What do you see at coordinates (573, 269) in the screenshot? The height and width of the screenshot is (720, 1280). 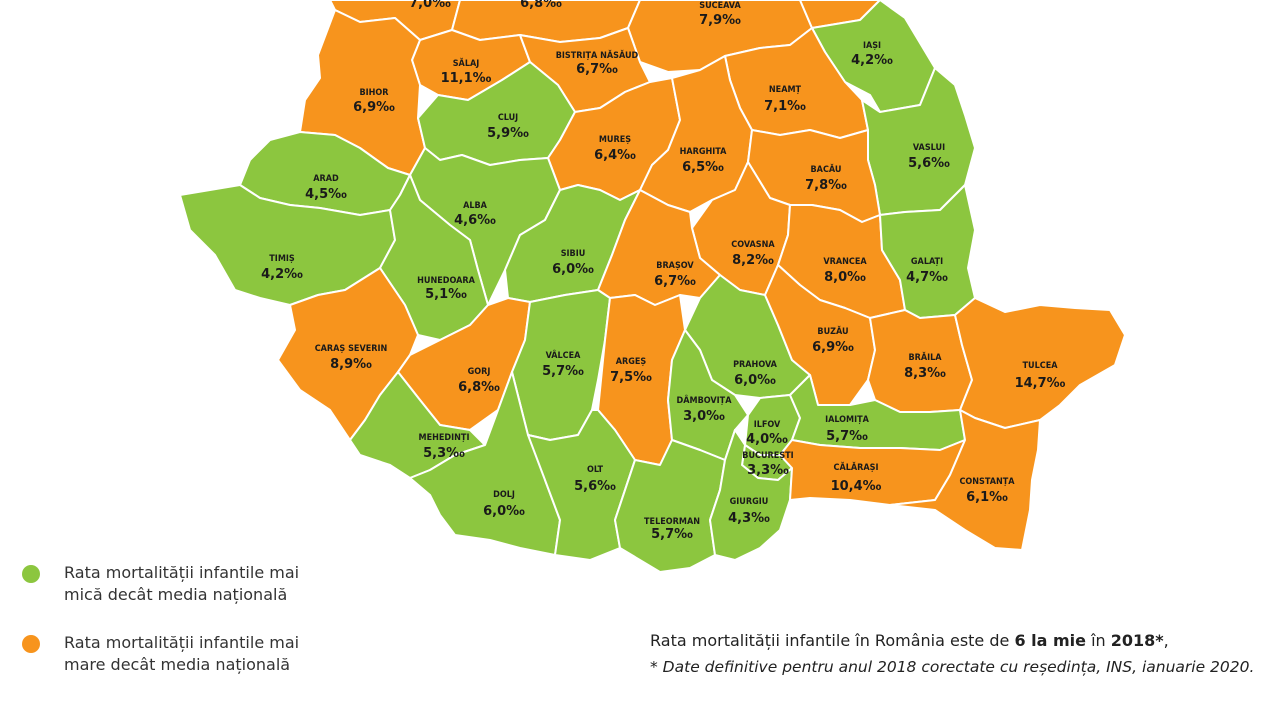 I see `county-rate-sibiu: 6,0‰` at bounding box center [573, 269].